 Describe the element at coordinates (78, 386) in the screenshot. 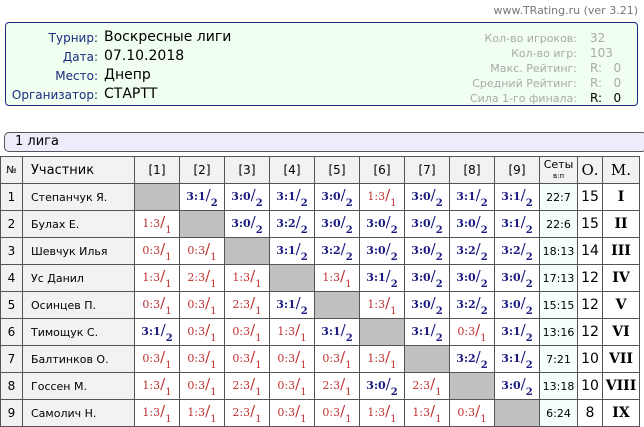

I see `participant-name: Госсен М.` at that location.